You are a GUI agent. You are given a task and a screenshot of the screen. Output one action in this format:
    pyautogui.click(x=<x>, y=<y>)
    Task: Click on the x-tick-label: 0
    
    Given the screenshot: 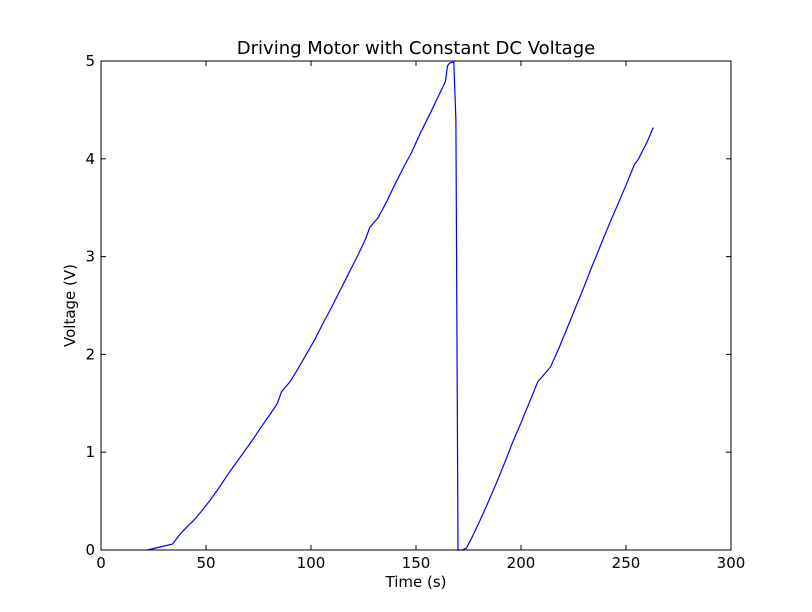 What is the action you would take?
    pyautogui.click(x=101, y=563)
    